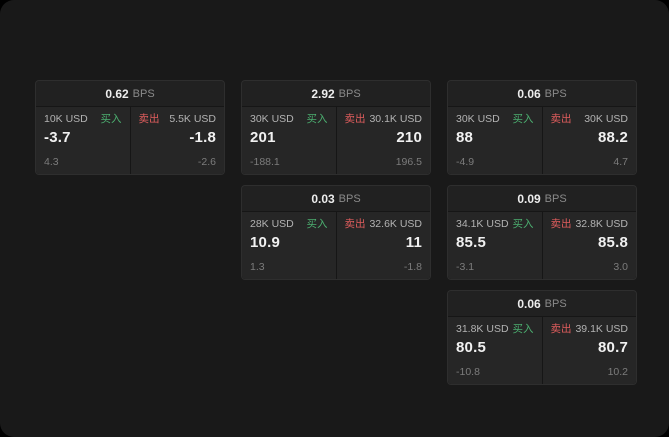 The image size is (669, 437). What do you see at coordinates (413, 242) in the screenshot?
I see `sell-price: 11` at bounding box center [413, 242].